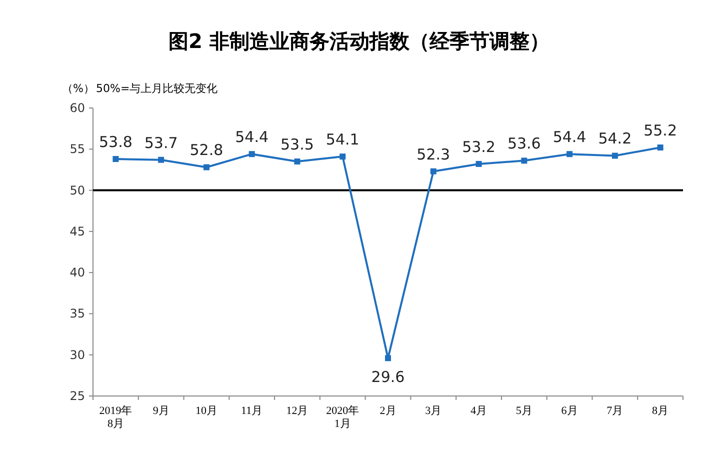 The image size is (718, 450). Describe the element at coordinates (388, 377) in the screenshot. I see `data-label: 29.6` at that location.